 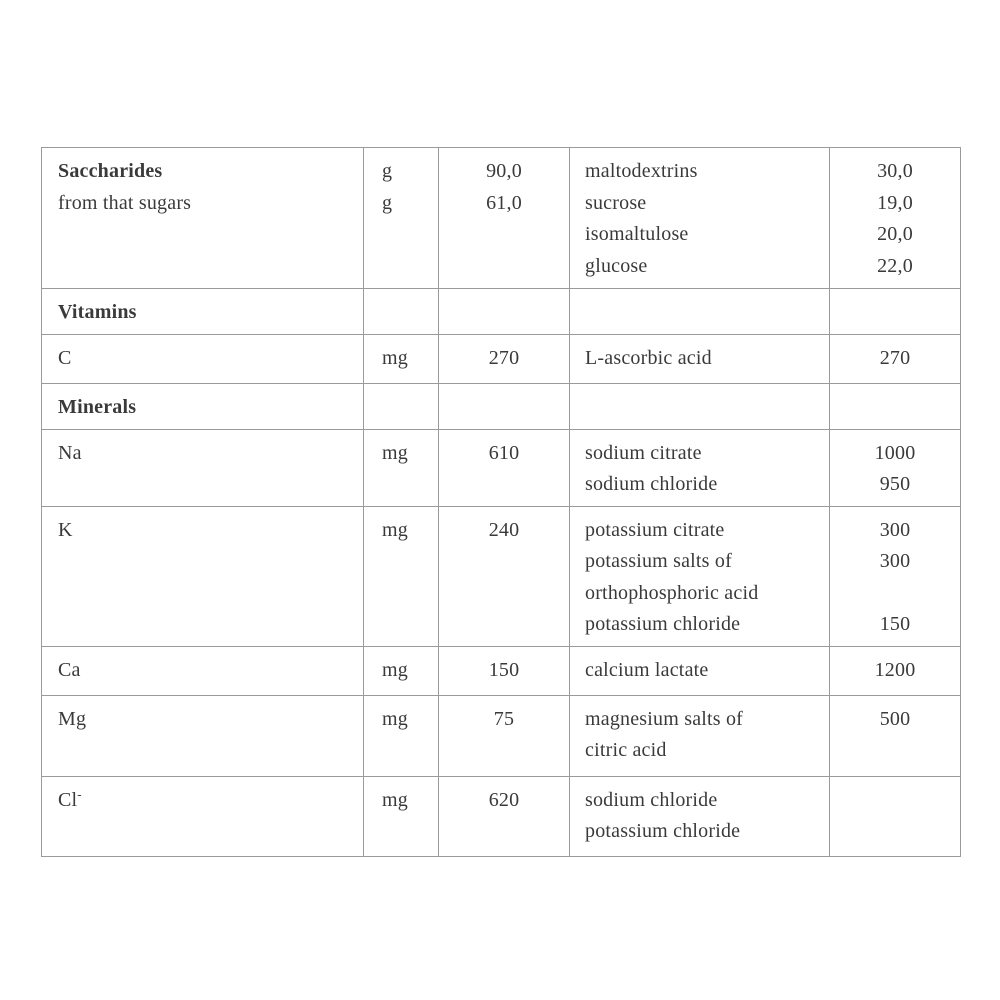 I want to click on amount-value: 620, so click(x=504, y=799).